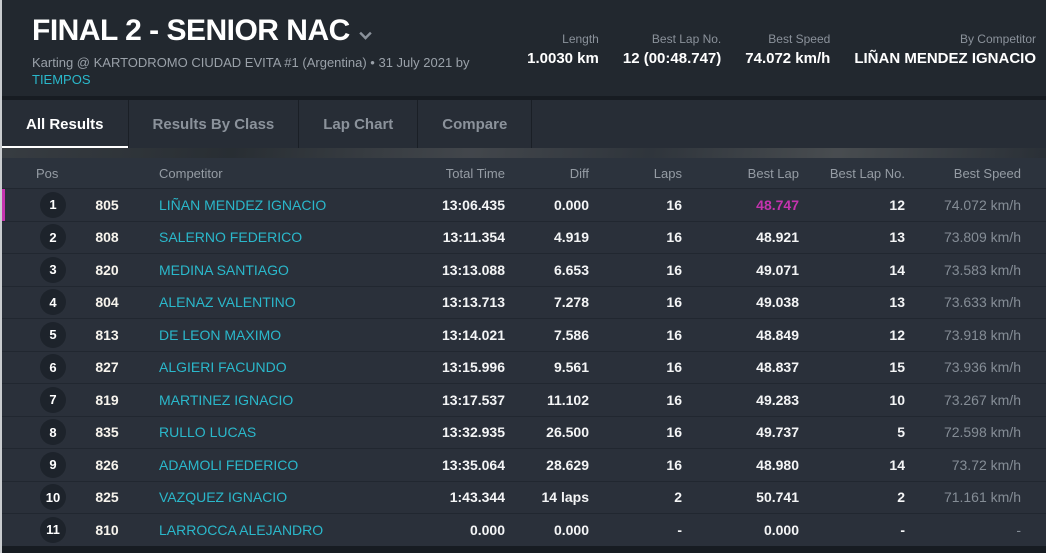 The width and height of the screenshot is (1046, 553). I want to click on position-cell: 10, so click(39, 497).